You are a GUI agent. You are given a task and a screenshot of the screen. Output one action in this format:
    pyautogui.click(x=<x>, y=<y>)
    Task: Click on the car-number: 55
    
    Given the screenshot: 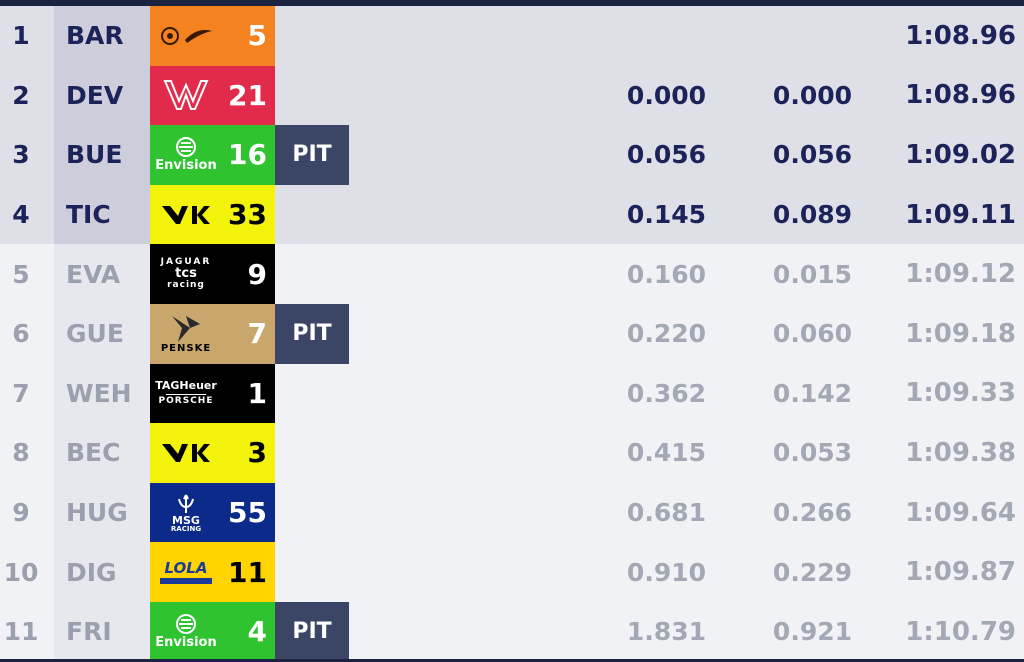 What is the action you would take?
    pyautogui.click(x=247, y=513)
    